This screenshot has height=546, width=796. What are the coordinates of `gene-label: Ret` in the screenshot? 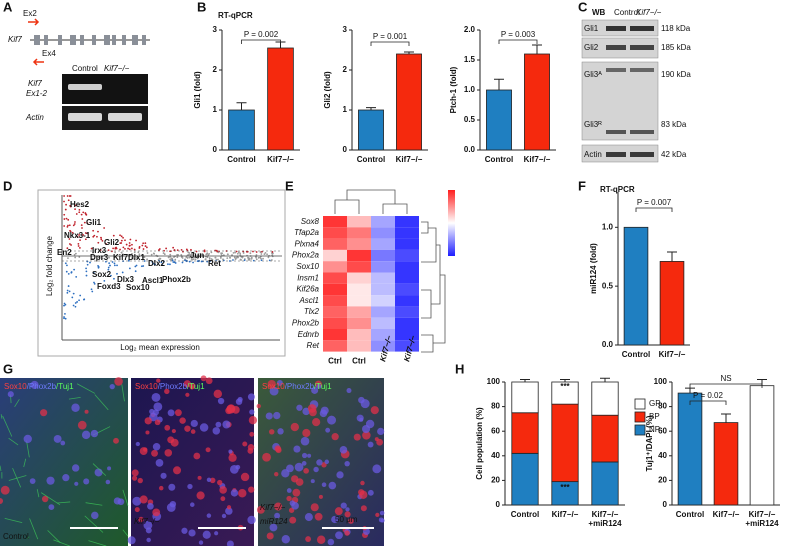 It's located at (214, 263).